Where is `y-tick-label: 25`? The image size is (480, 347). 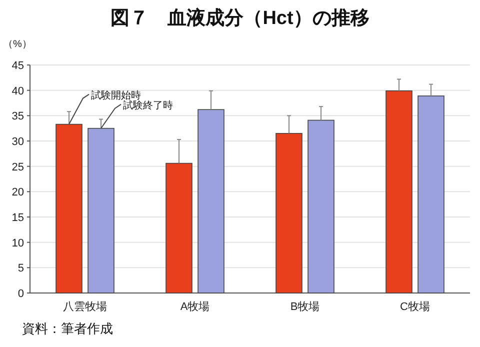
y-tick-label: 25 is located at coordinates (18, 167).